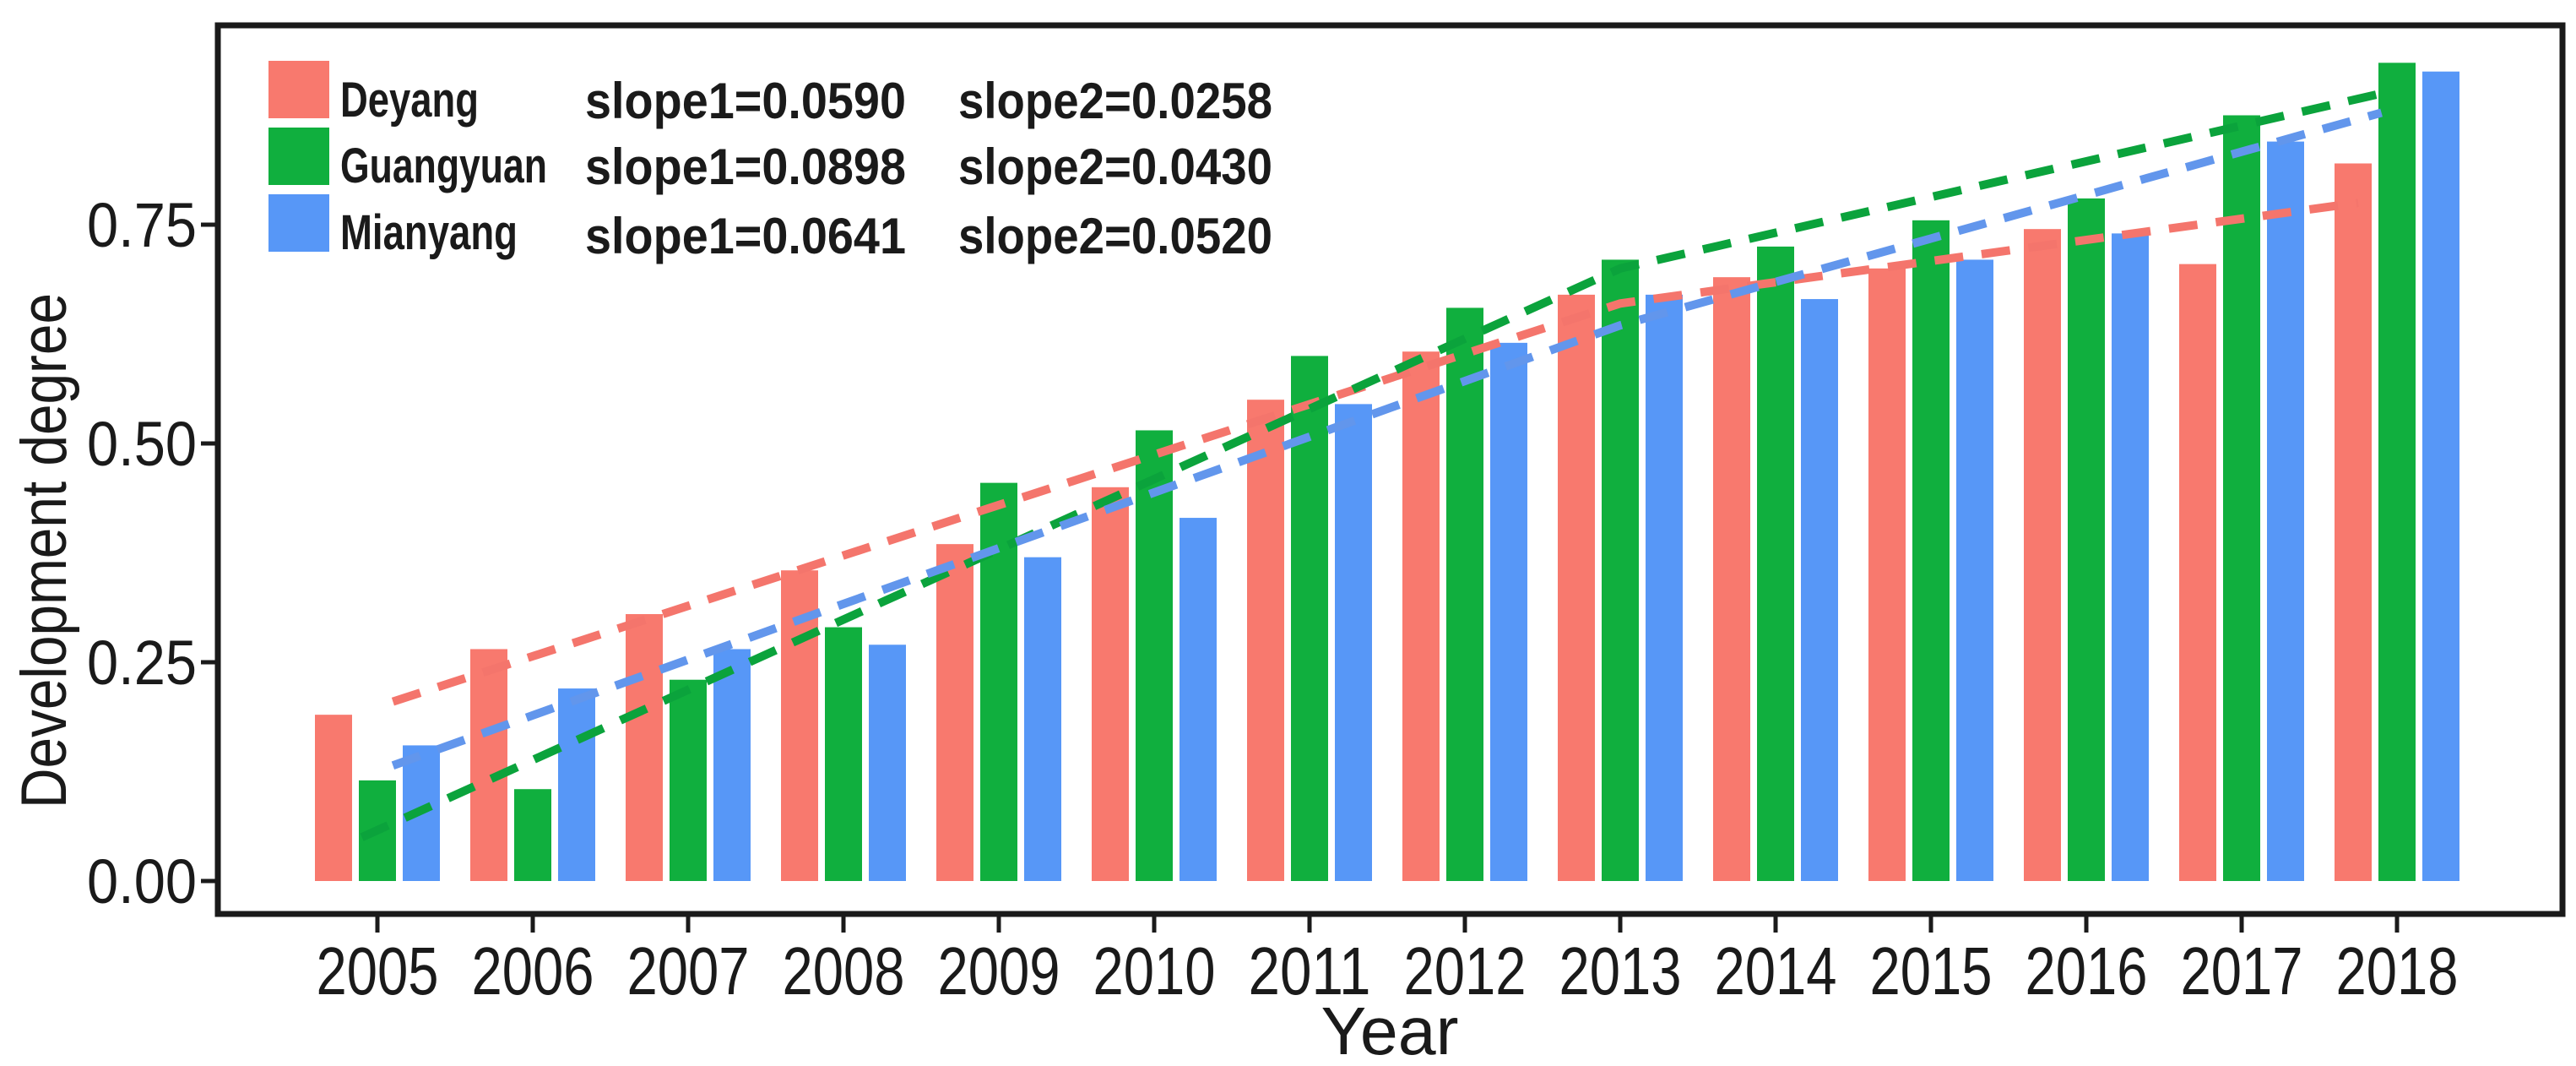 This screenshot has width=2576, height=1066. What do you see at coordinates (2242, 971) in the screenshot?
I see `x-tick-label-2017: 2017` at bounding box center [2242, 971].